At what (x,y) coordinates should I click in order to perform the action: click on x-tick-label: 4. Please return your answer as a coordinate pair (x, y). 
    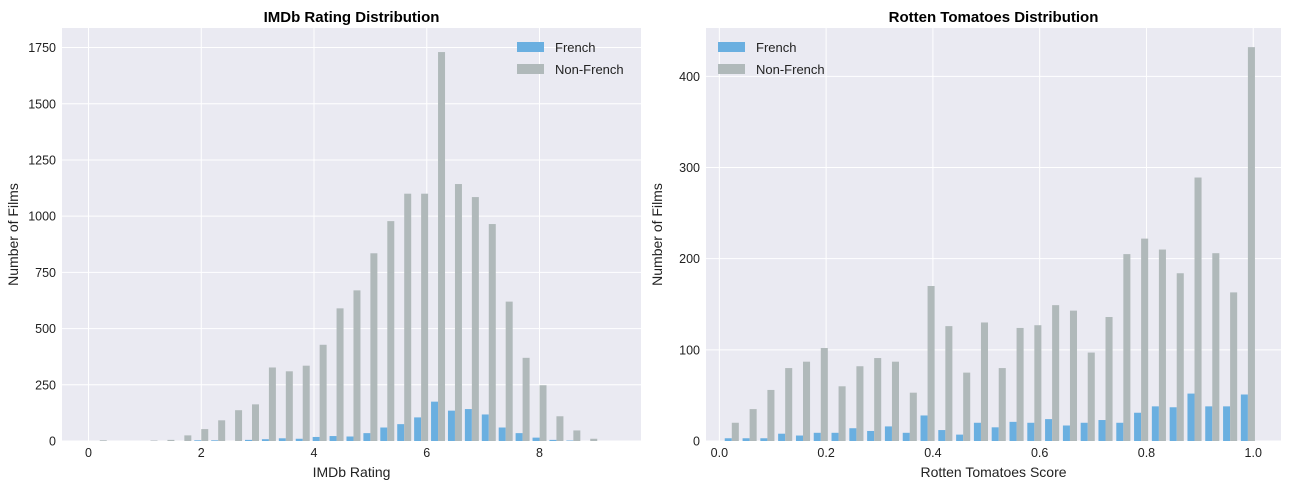
    Looking at the image, I should click on (314, 453).